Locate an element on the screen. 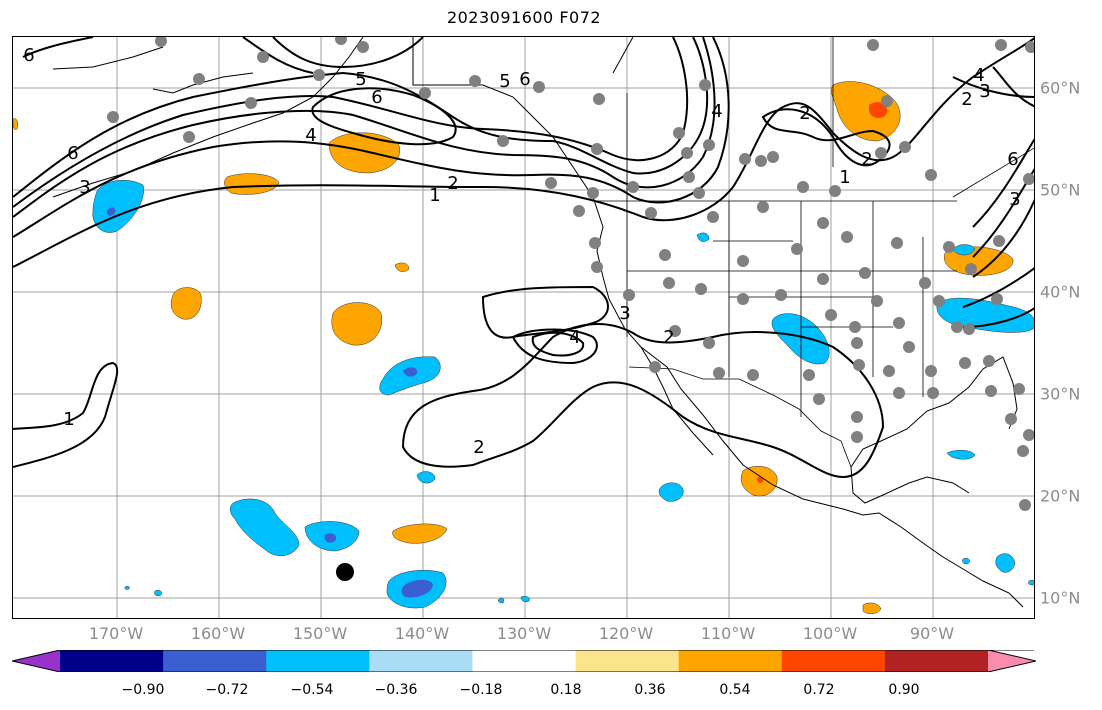 The width and height of the screenshot is (1102, 710). storm-marker is located at coordinates (345, 572).